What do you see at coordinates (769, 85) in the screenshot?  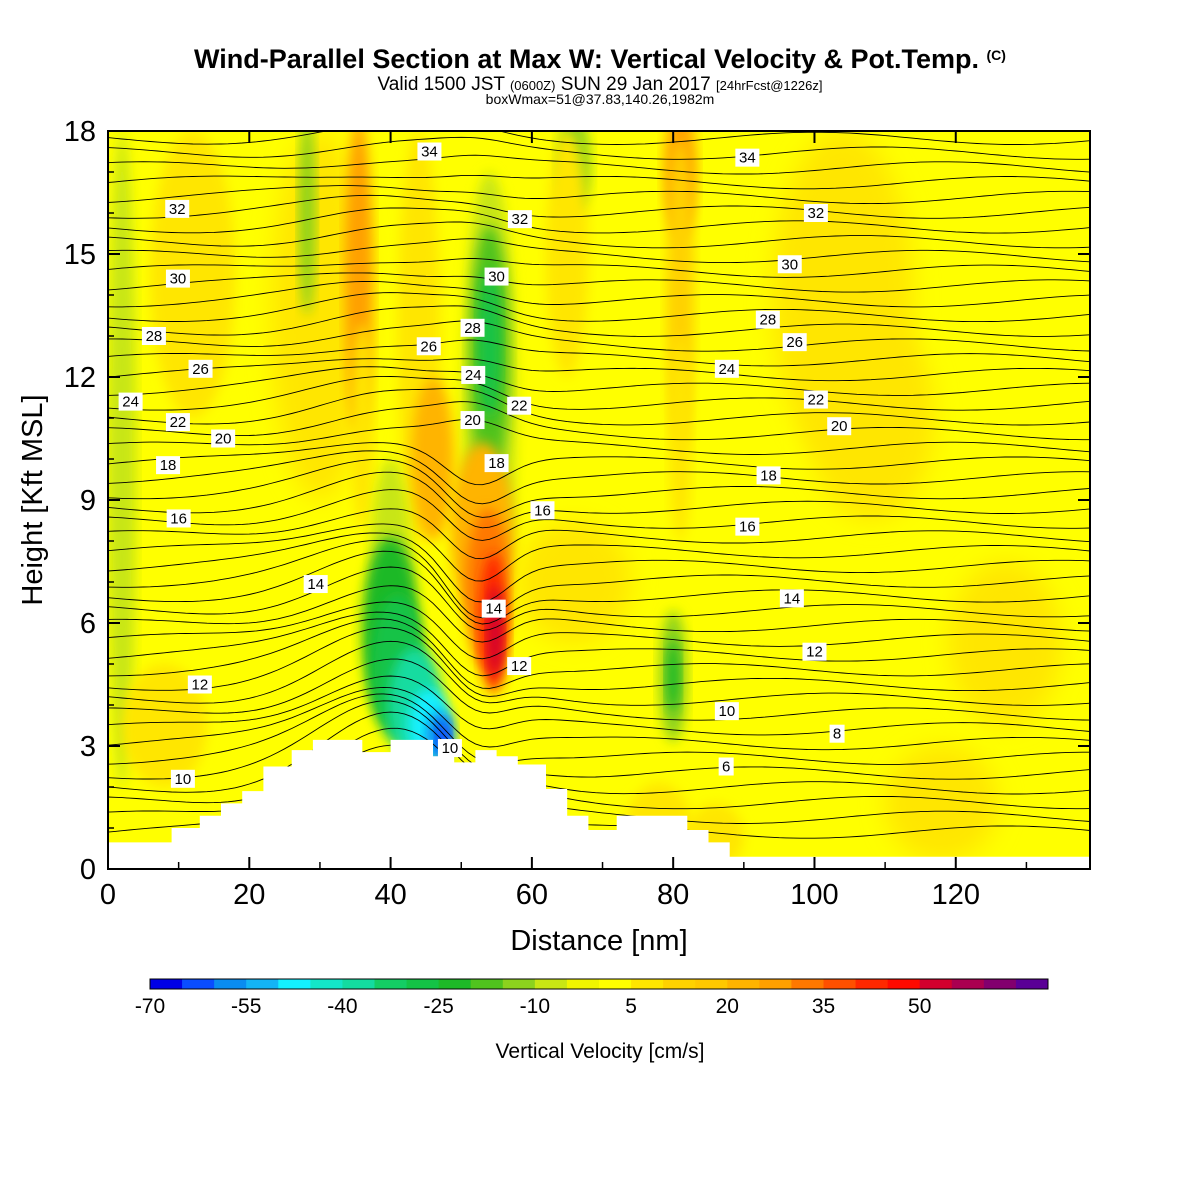 I see `forecast-info: [24hrFcst@1226z]` at bounding box center [769, 85].